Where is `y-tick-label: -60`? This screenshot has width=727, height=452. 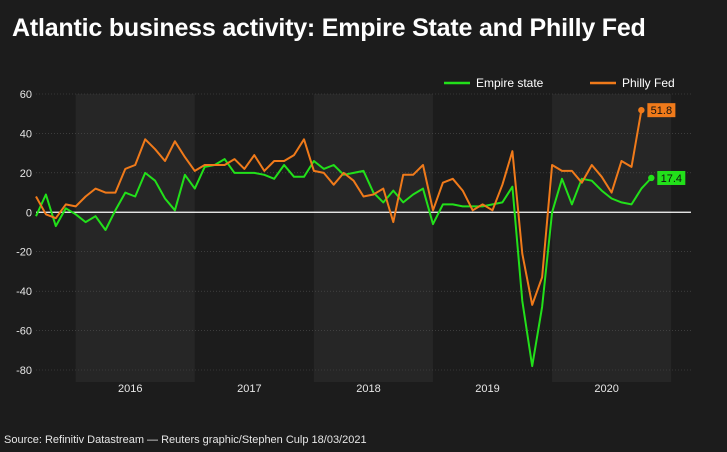 y-tick-label: -60 is located at coordinates (24, 332).